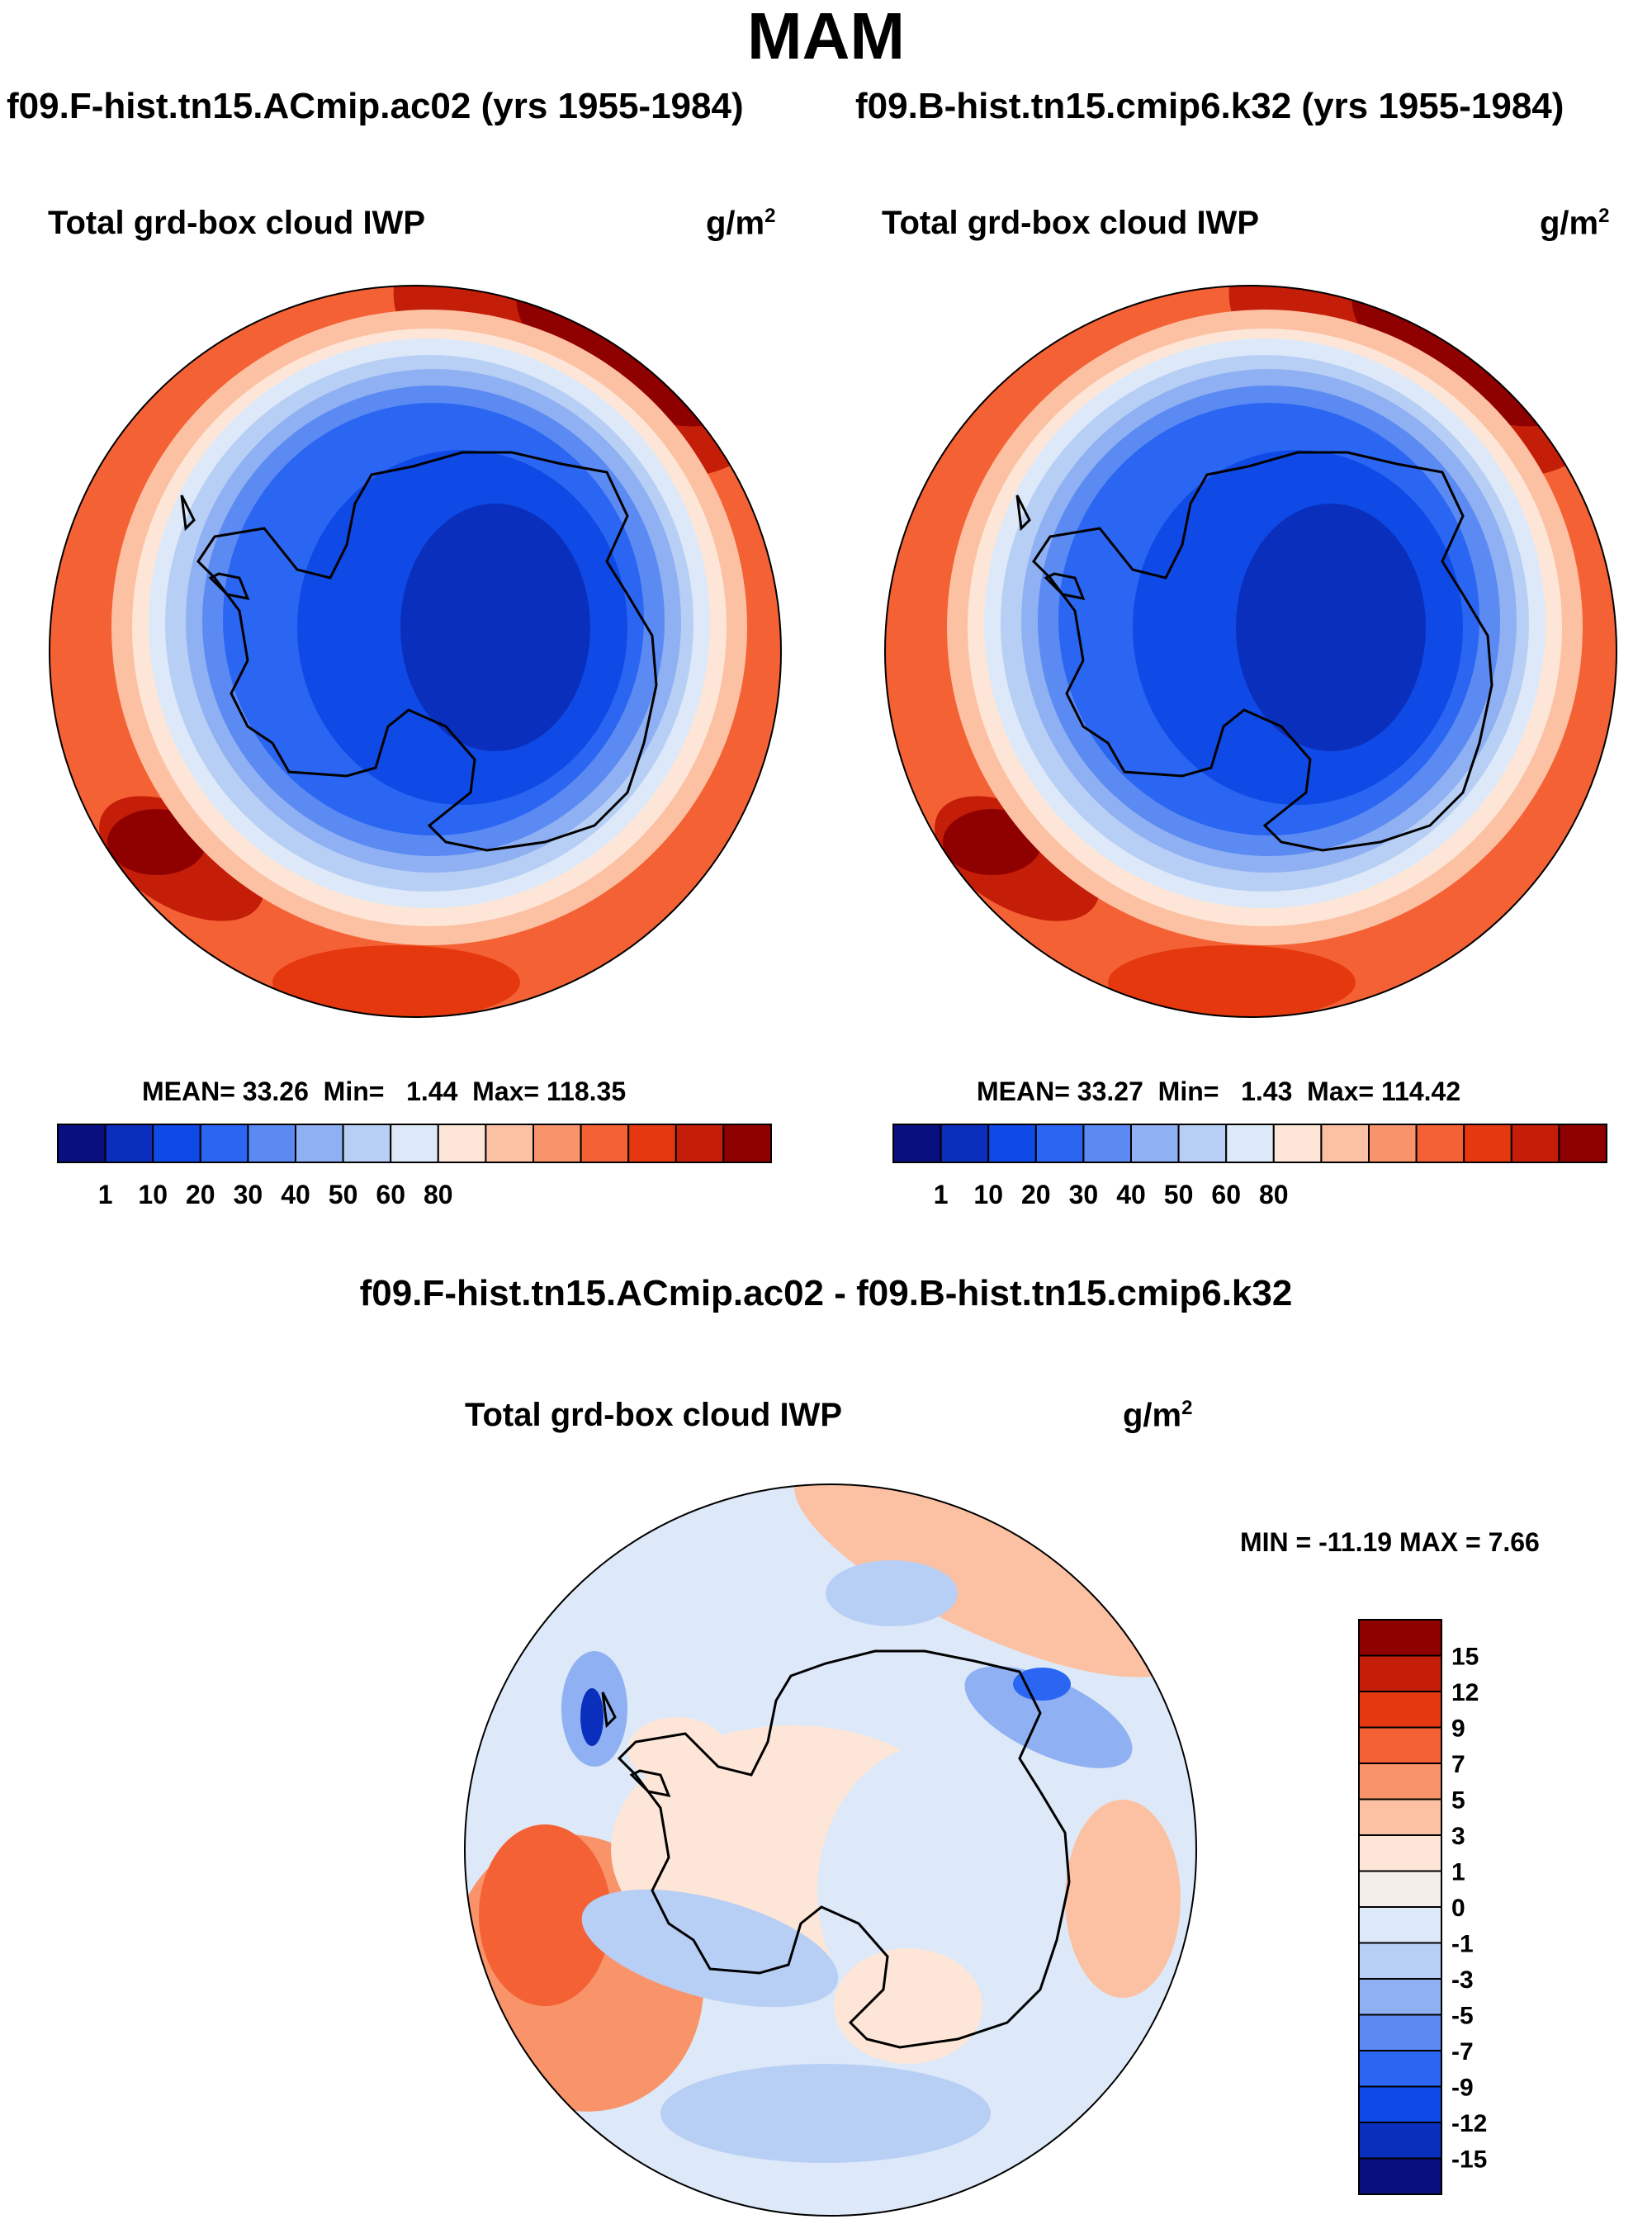 This screenshot has width=1652, height=2224. I want to click on difference-colorbar-label: -15, so click(1469, 2160).